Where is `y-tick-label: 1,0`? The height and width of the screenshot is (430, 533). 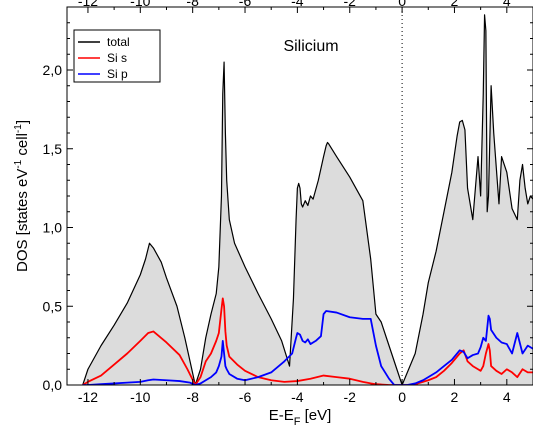 y-tick-label: 1,0 is located at coordinates (53, 228).